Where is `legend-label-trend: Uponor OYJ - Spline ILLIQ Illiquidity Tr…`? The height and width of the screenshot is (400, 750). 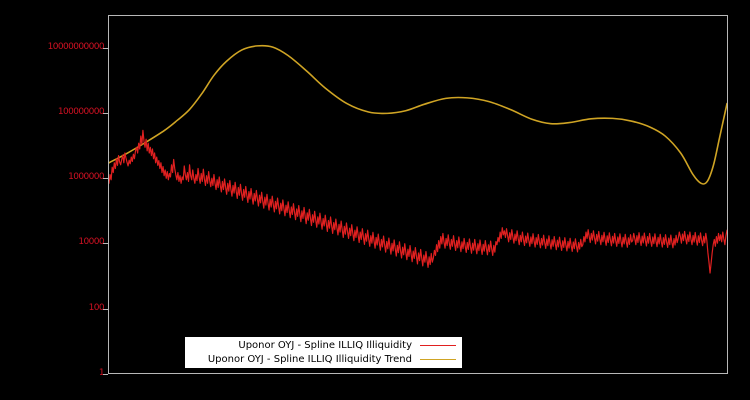 legend-label-trend: Uponor OYJ - Spline ILLIQ Illiquidity Tr… is located at coordinates (309, 359).